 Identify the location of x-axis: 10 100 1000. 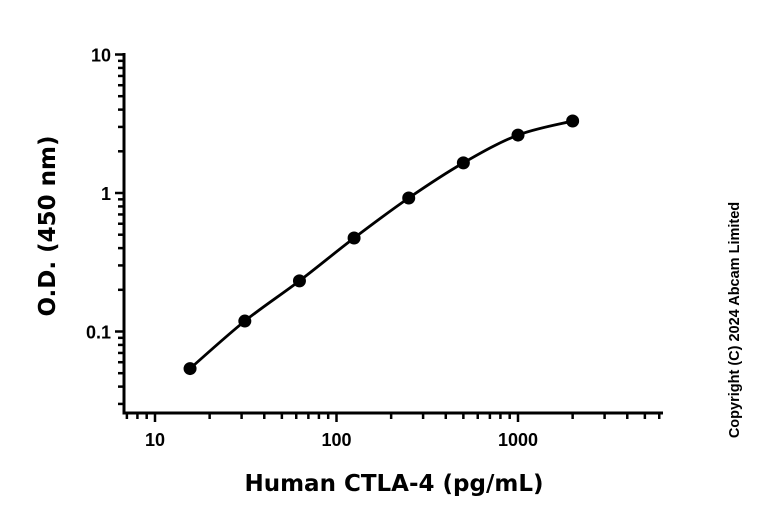
(392, 430).